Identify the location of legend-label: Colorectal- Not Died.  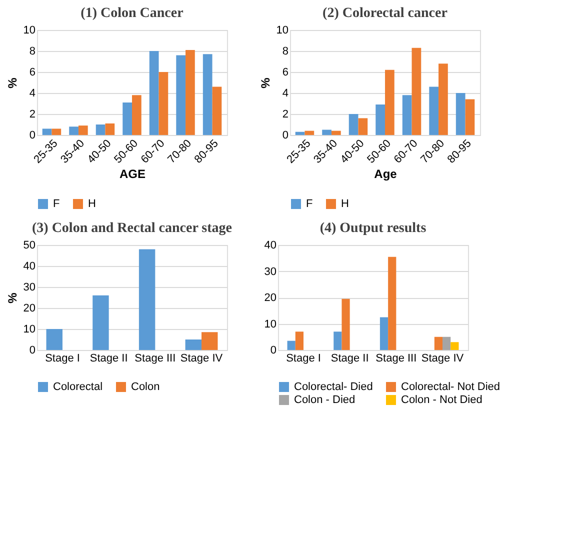
(450, 387).